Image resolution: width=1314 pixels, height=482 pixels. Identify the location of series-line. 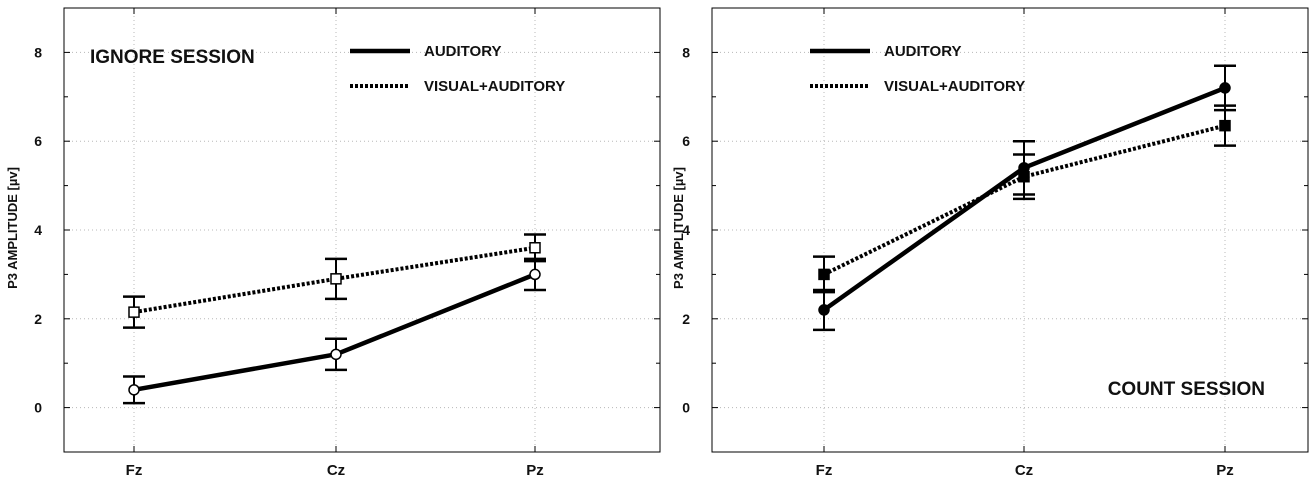
(334, 332).